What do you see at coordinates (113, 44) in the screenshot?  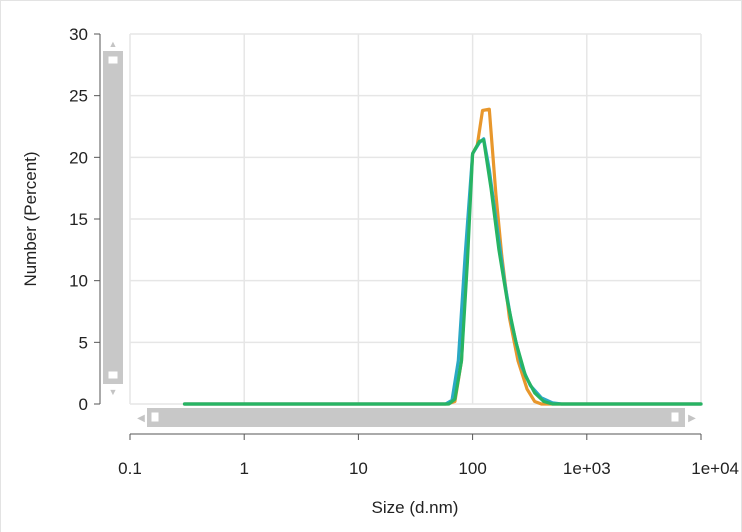 I see `scroll-up-arrow-icon: ▲` at bounding box center [113, 44].